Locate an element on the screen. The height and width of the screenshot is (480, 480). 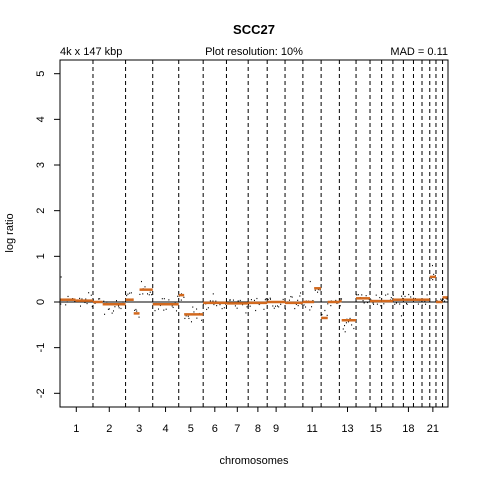
y-tick-label: 5 is located at coordinates (41, 74).